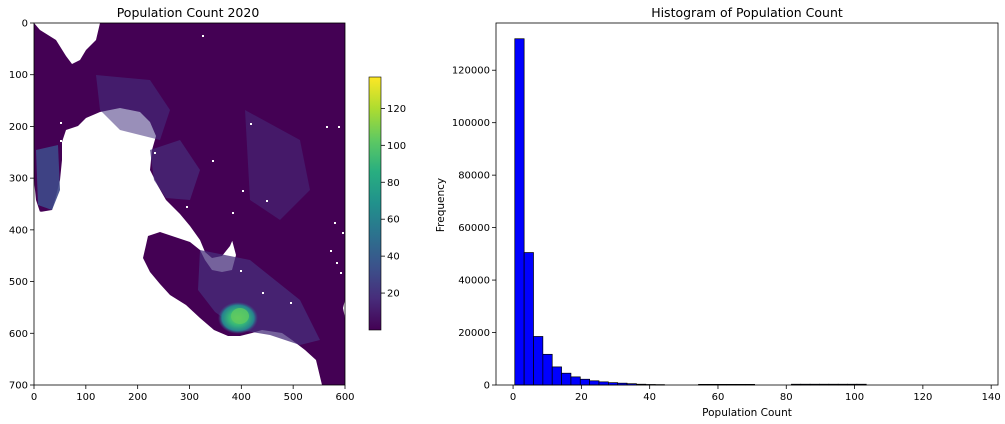 The image size is (1005, 424). Describe the element at coordinates (718, 397) in the screenshot. I see `histogram-x-tick-label: 60` at that location.